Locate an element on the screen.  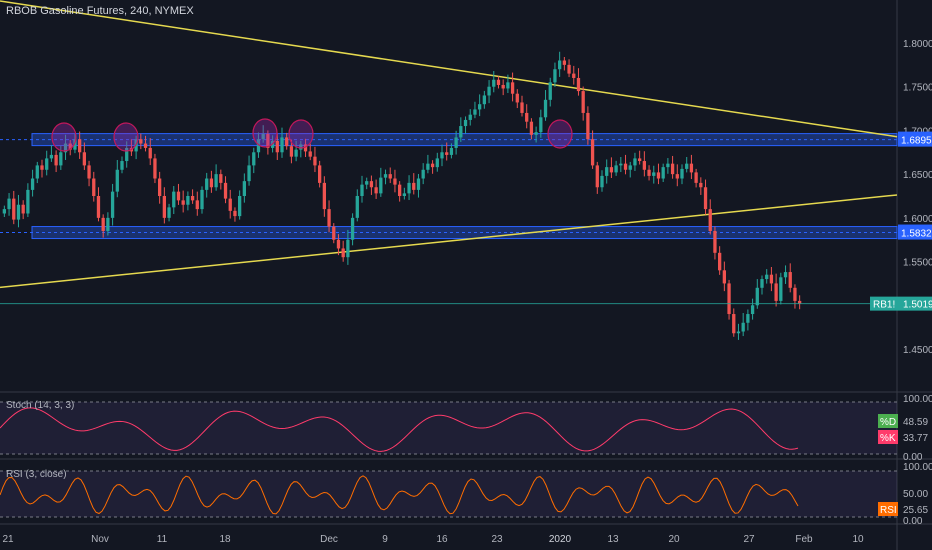
rsi-value: 25.65 is located at coordinates (915, 510).